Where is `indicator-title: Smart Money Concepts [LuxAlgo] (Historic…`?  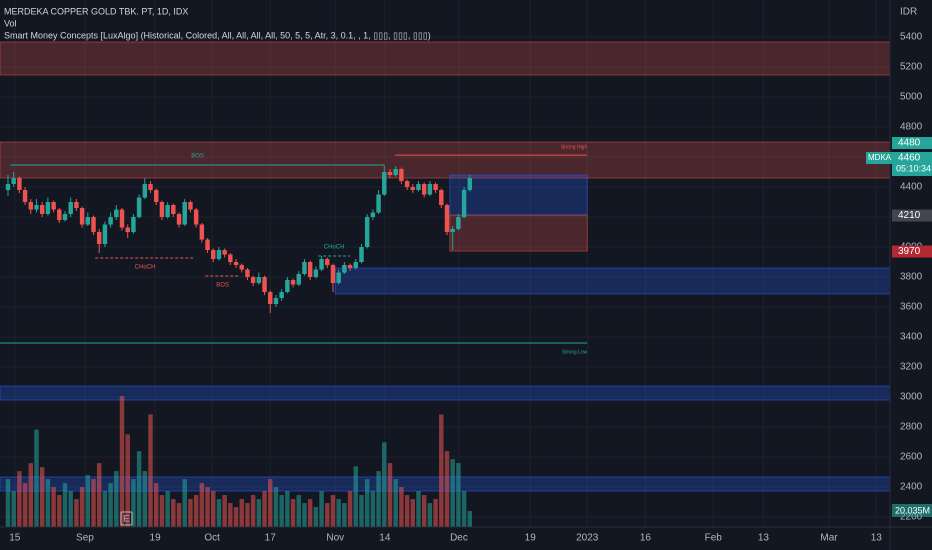 indicator-title: Smart Money Concepts [LuxAlgo] (Historic… is located at coordinates (217, 35).